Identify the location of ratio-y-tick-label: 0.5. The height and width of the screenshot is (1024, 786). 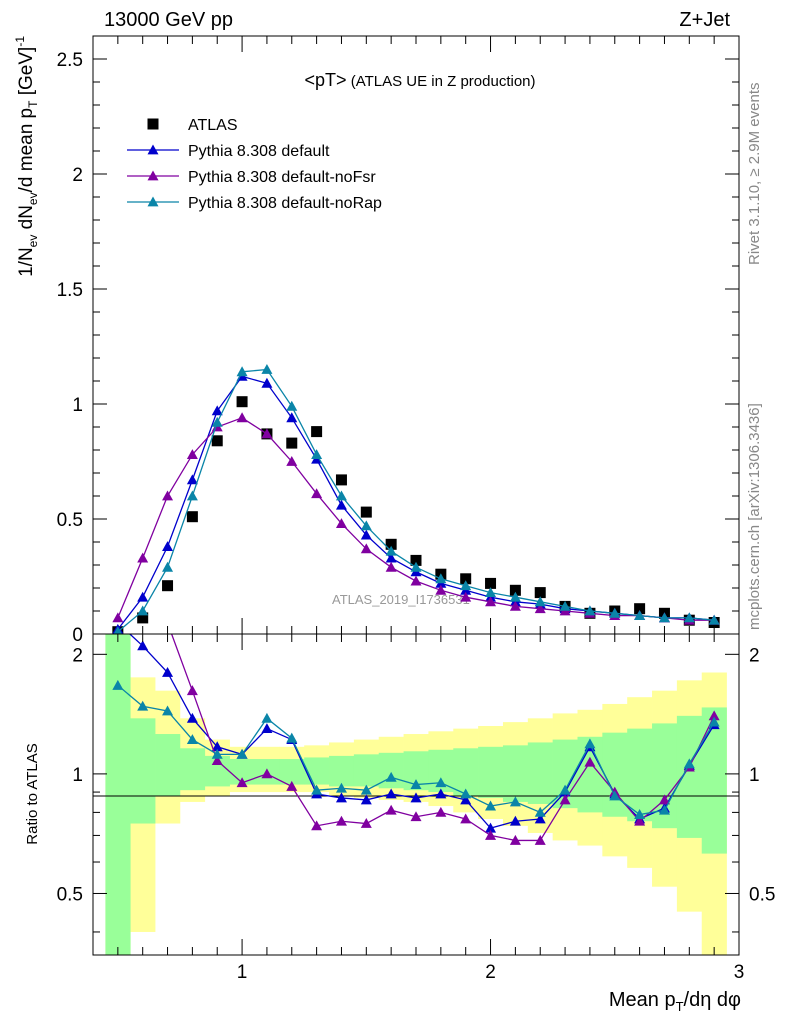
(70, 894).